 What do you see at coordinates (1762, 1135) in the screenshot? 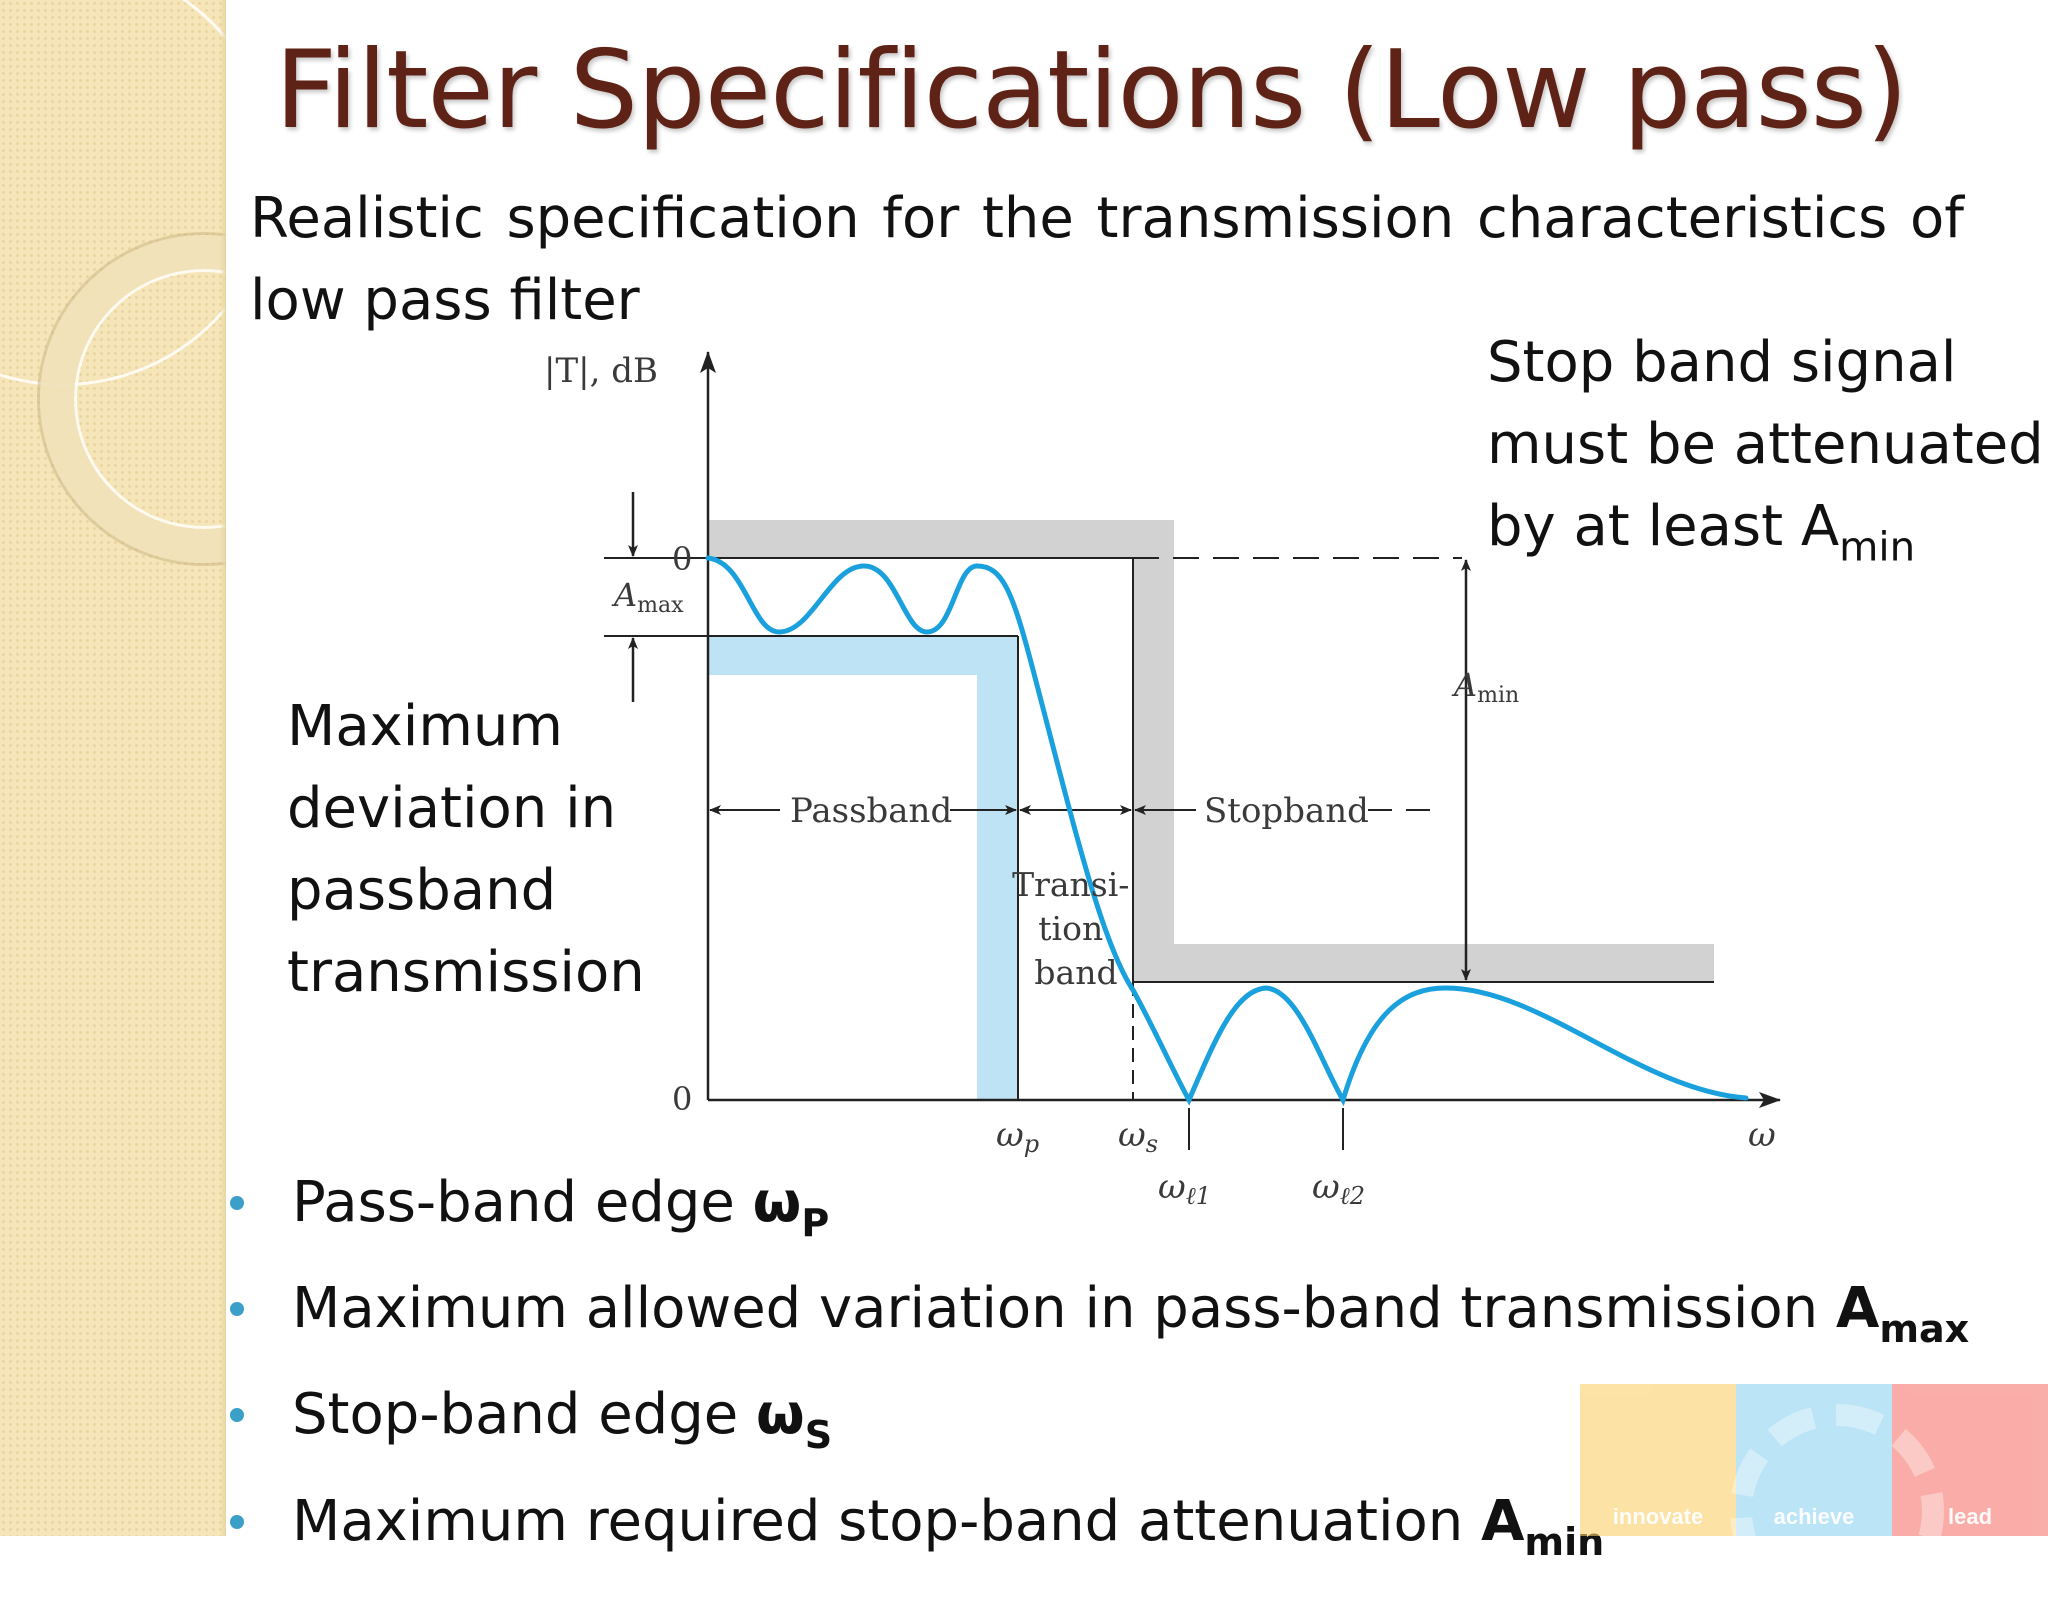
I see `x-axis-label: ω` at bounding box center [1762, 1135].